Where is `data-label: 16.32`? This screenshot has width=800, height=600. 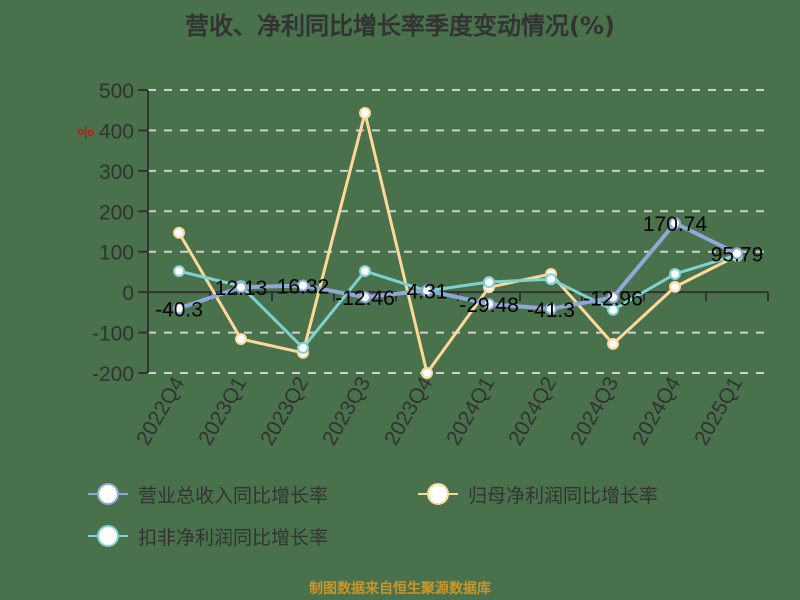
data-label: 16.32 is located at coordinates (303, 287).